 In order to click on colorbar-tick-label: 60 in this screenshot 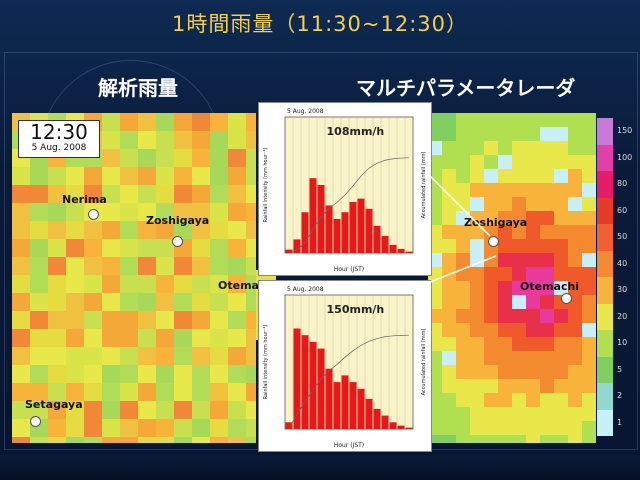, I will do `click(622, 210)`.